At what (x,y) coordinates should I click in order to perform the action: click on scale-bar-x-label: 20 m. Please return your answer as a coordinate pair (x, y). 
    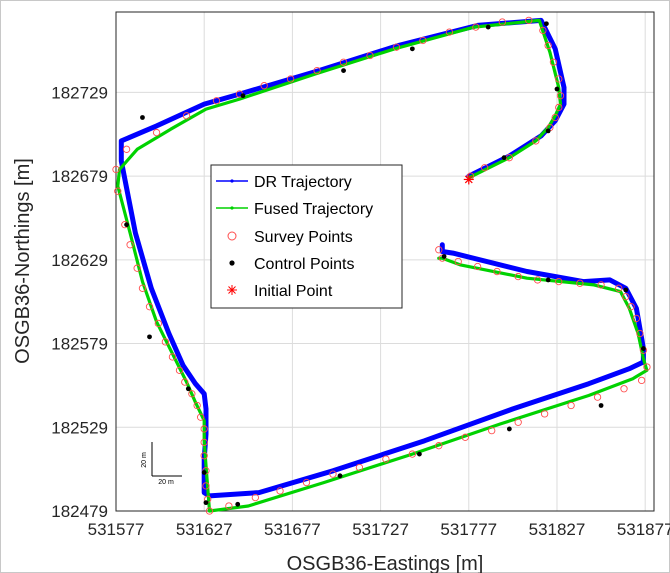
    Looking at the image, I should click on (166, 482).